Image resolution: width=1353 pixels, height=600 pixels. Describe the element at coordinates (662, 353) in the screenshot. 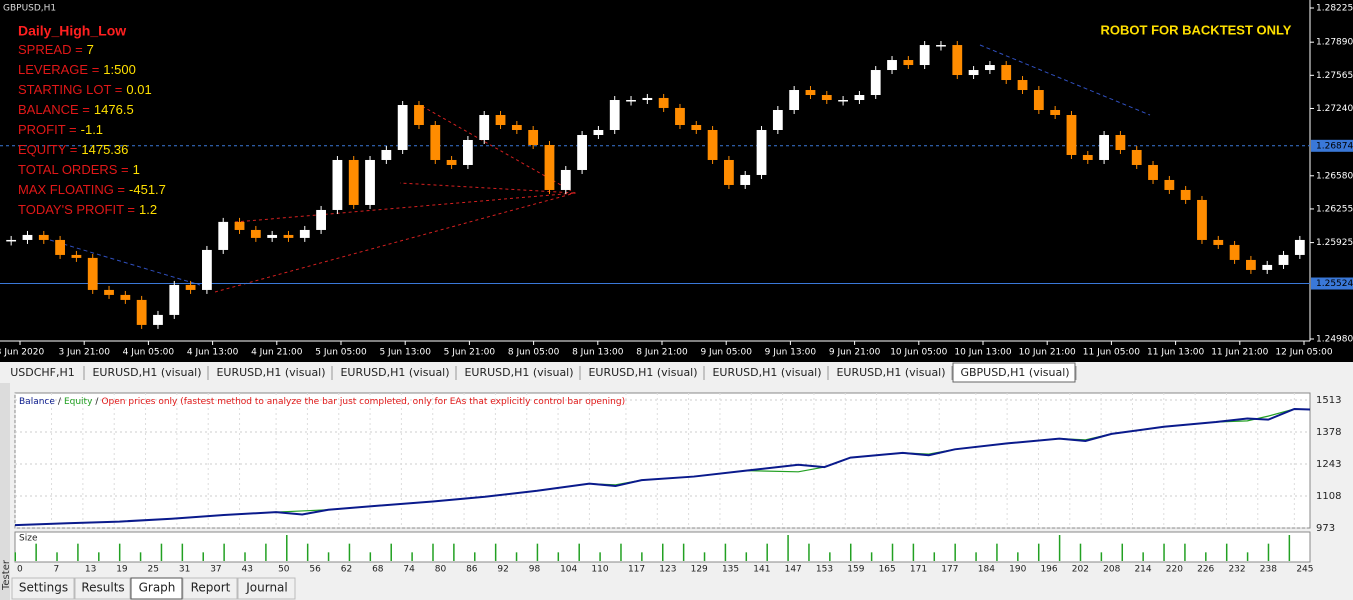

I see `time-label: 8 Jun 21:00` at that location.